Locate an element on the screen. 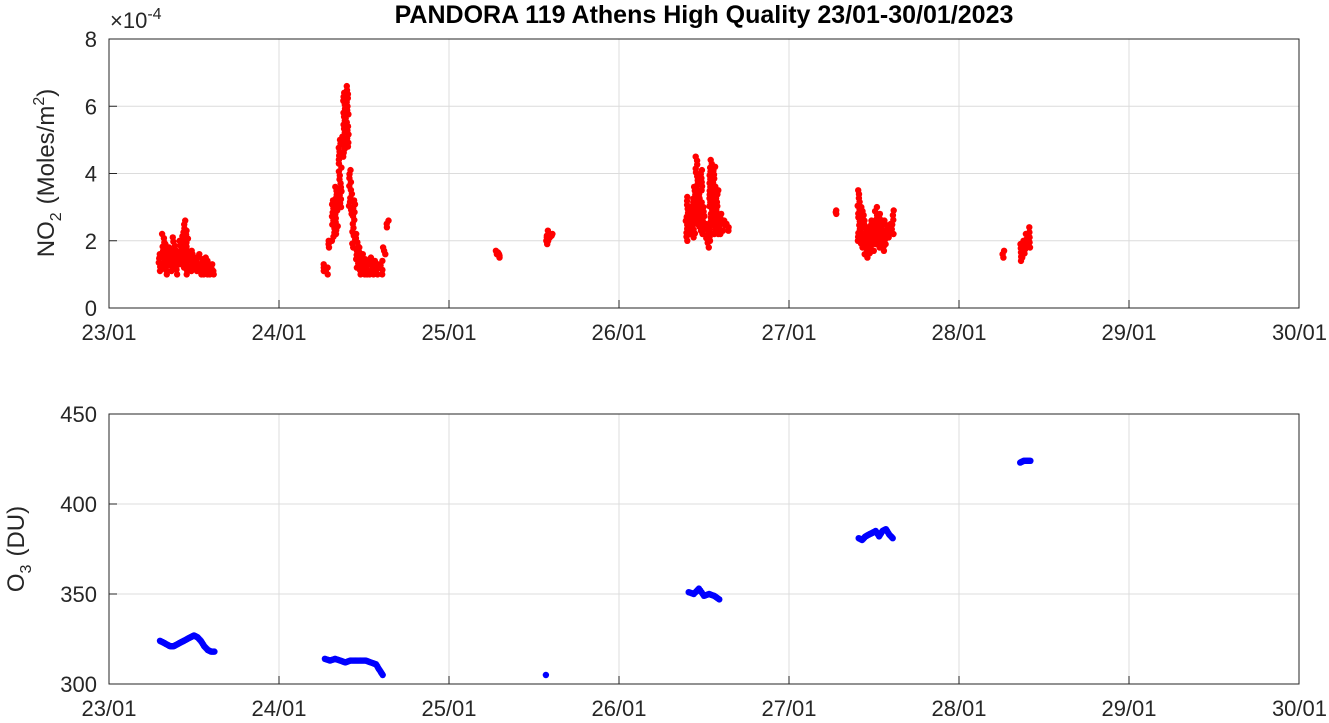 The height and width of the screenshot is (723, 1329). no2-x-tick-label: 24/01 is located at coordinates (278, 332).